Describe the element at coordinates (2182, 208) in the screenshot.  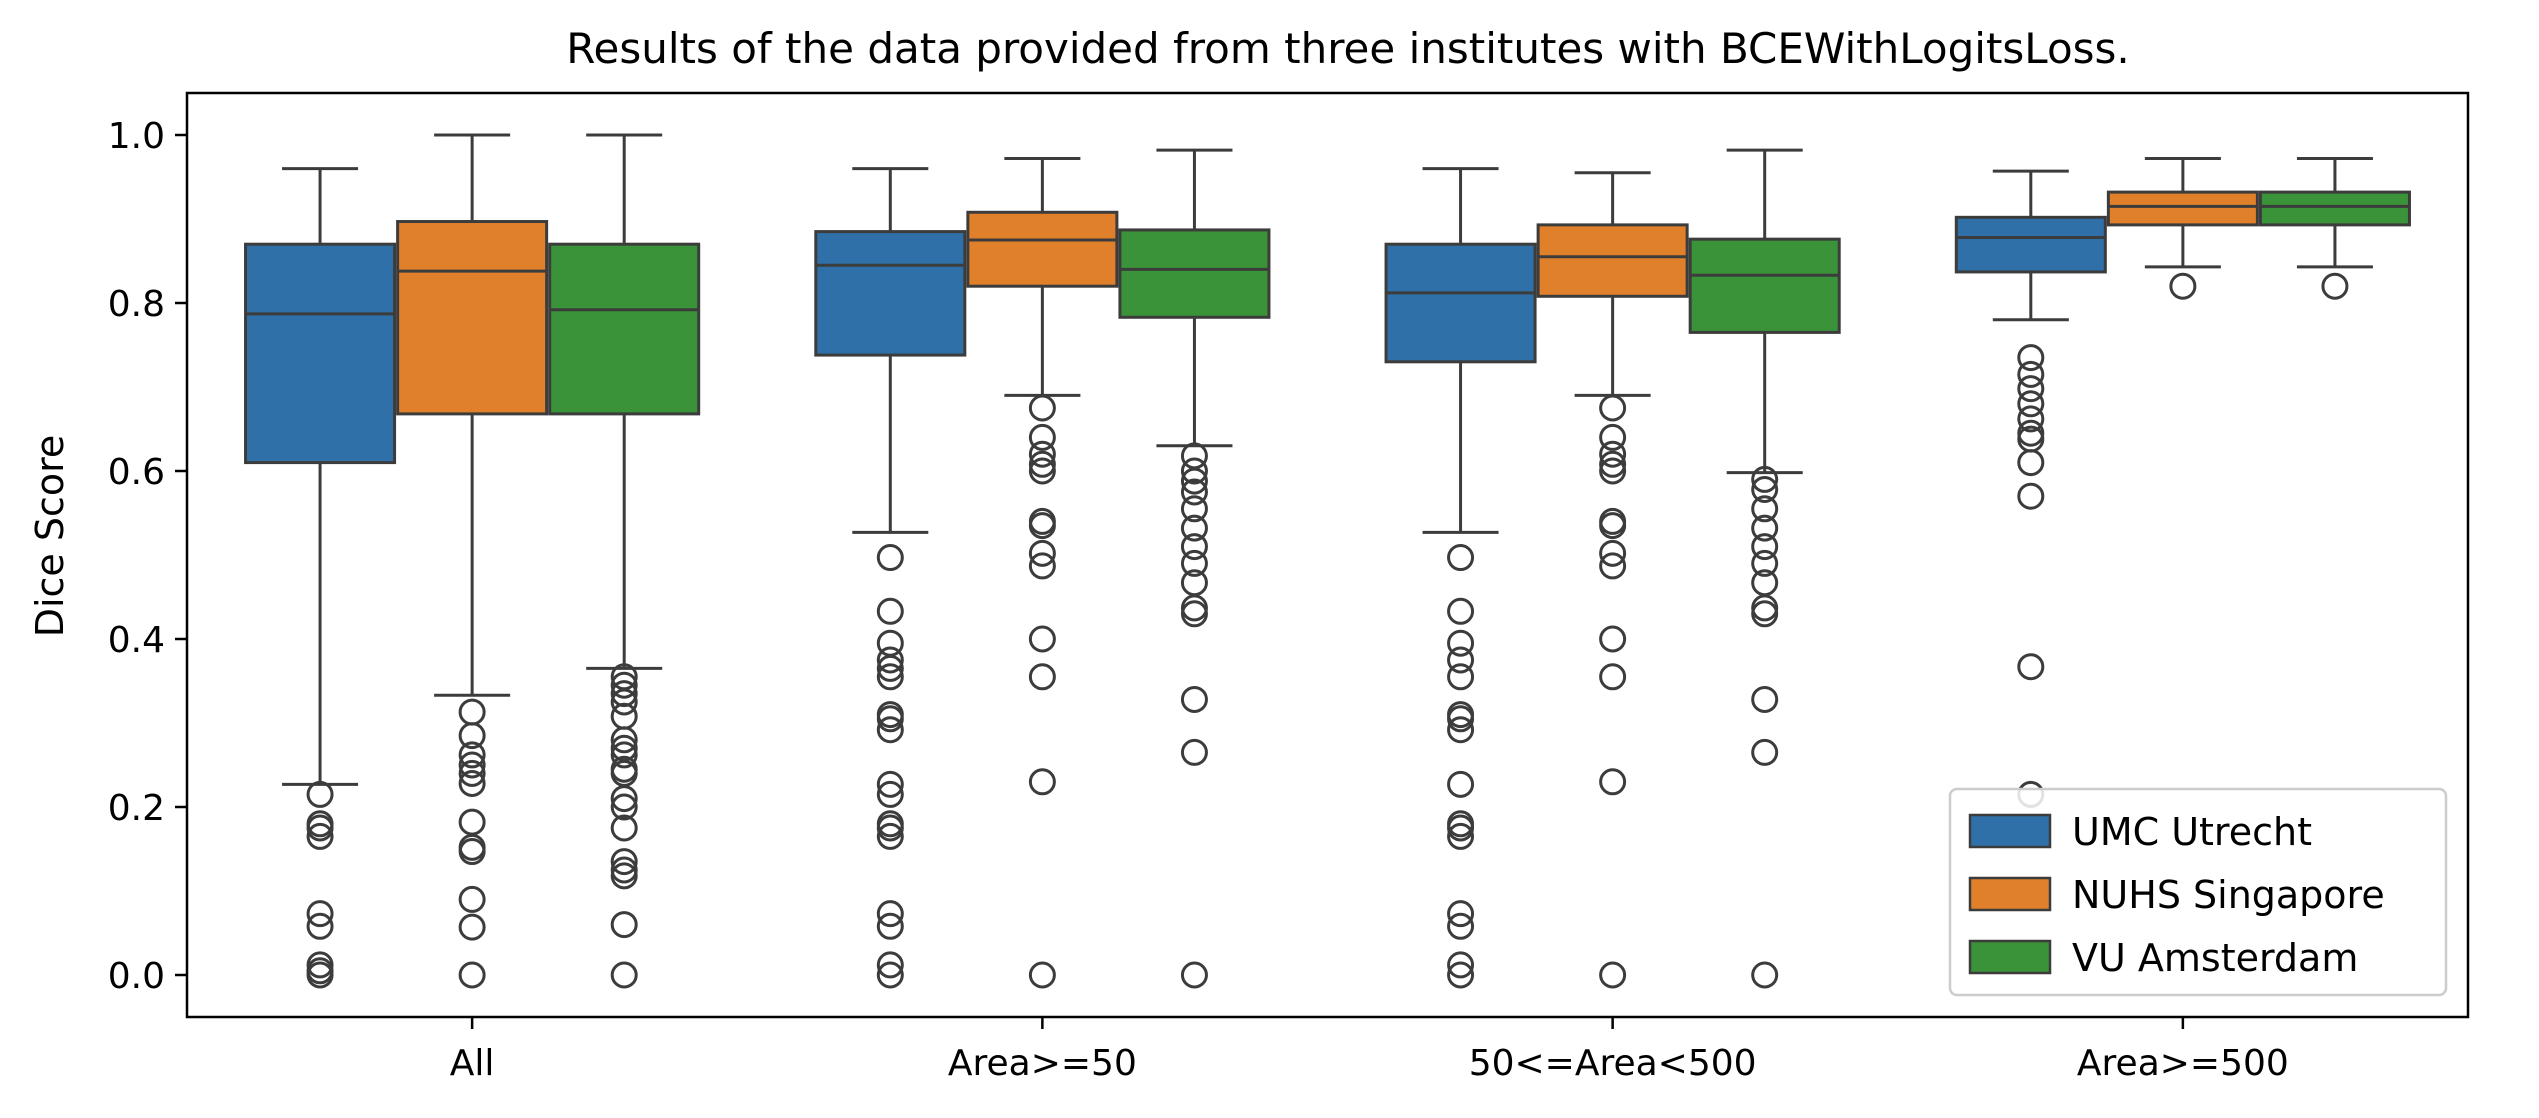
I see `box-3-1-iqr-box` at that location.